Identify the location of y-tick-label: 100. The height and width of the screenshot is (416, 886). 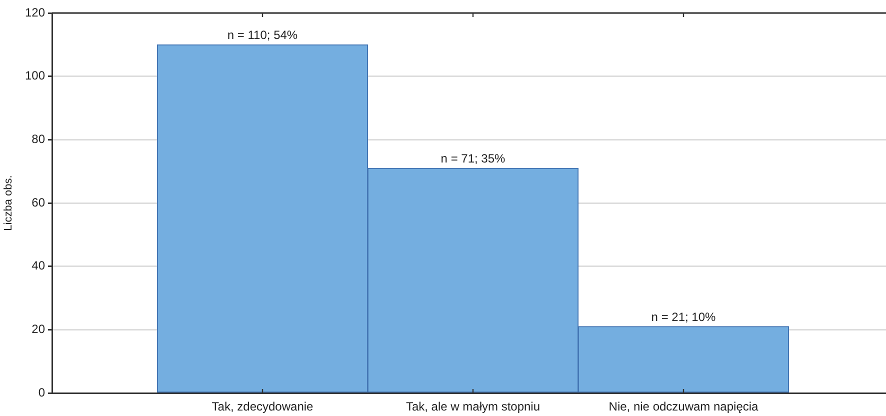
(35, 75).